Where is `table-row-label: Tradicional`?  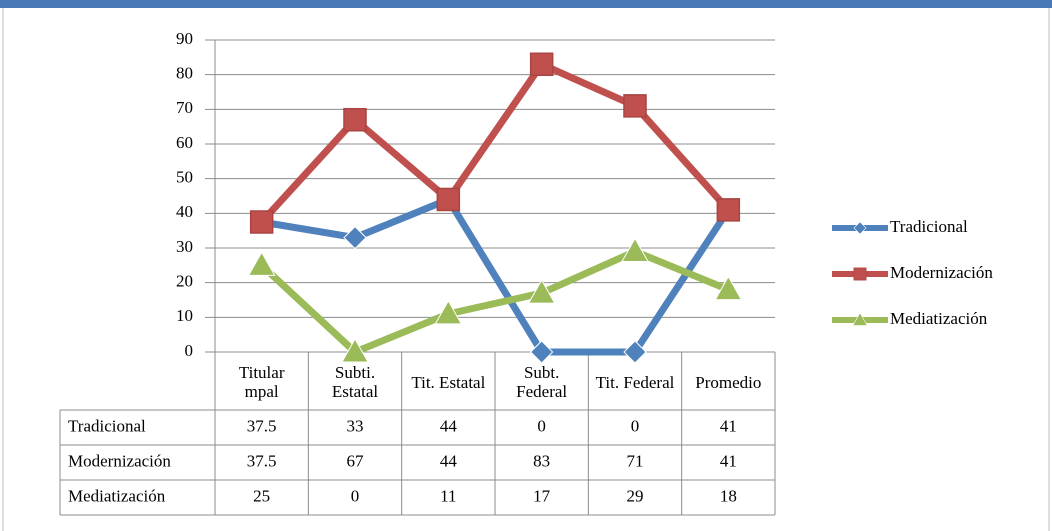
table-row-label: Tradicional is located at coordinates (107, 425).